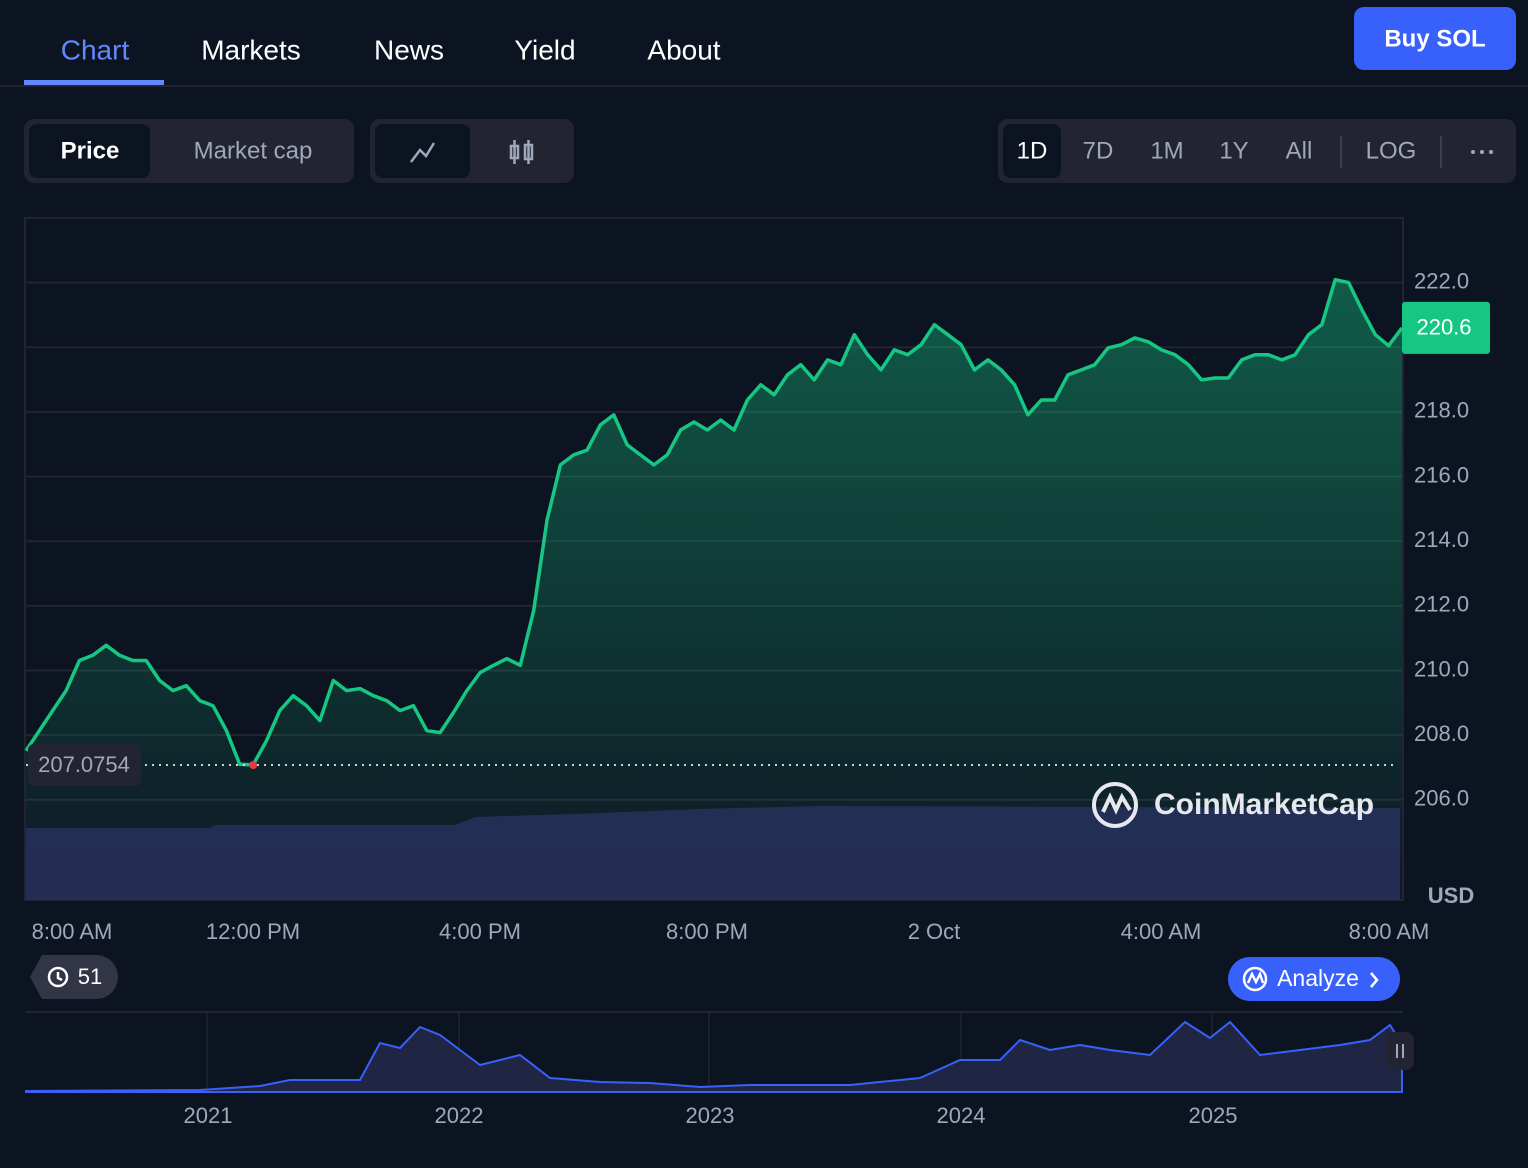 Image resolution: width=1528 pixels, height=1168 pixels. What do you see at coordinates (683, 49) in the screenshot?
I see `tab: About` at bounding box center [683, 49].